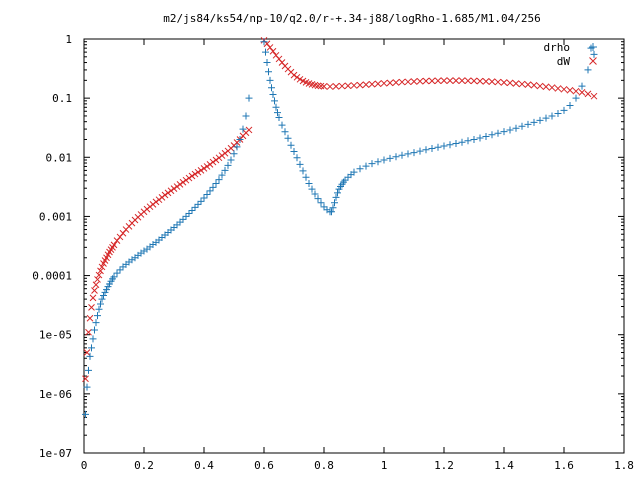  Describe the element at coordinates (62, 98) in the screenshot. I see `y-tick-label: 0.1` at that location.